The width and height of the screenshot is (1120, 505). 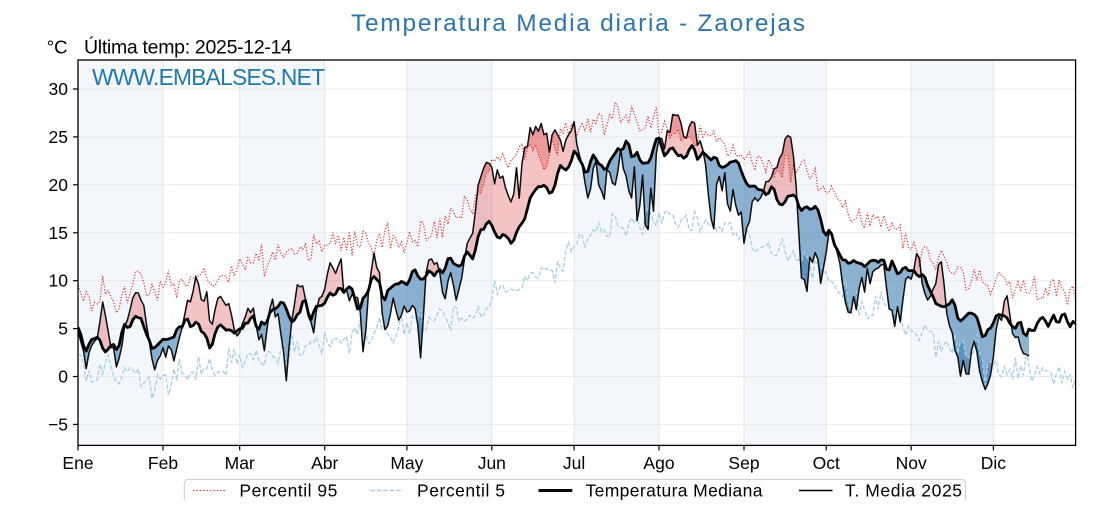 What do you see at coordinates (406, 463) in the screenshot?
I see `svg-text: May` at bounding box center [406, 463].